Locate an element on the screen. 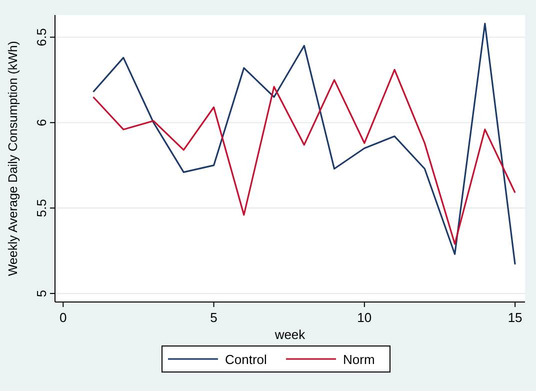 The image size is (536, 391). x-tick-label: 10 is located at coordinates (364, 317).